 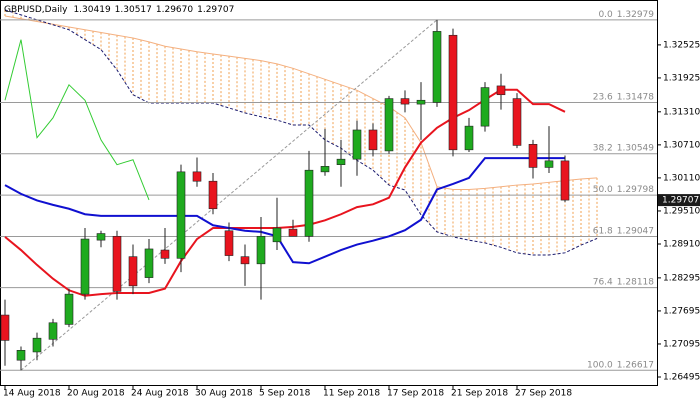 I want to click on fib-ratio: 76.4, so click(x=603, y=282).